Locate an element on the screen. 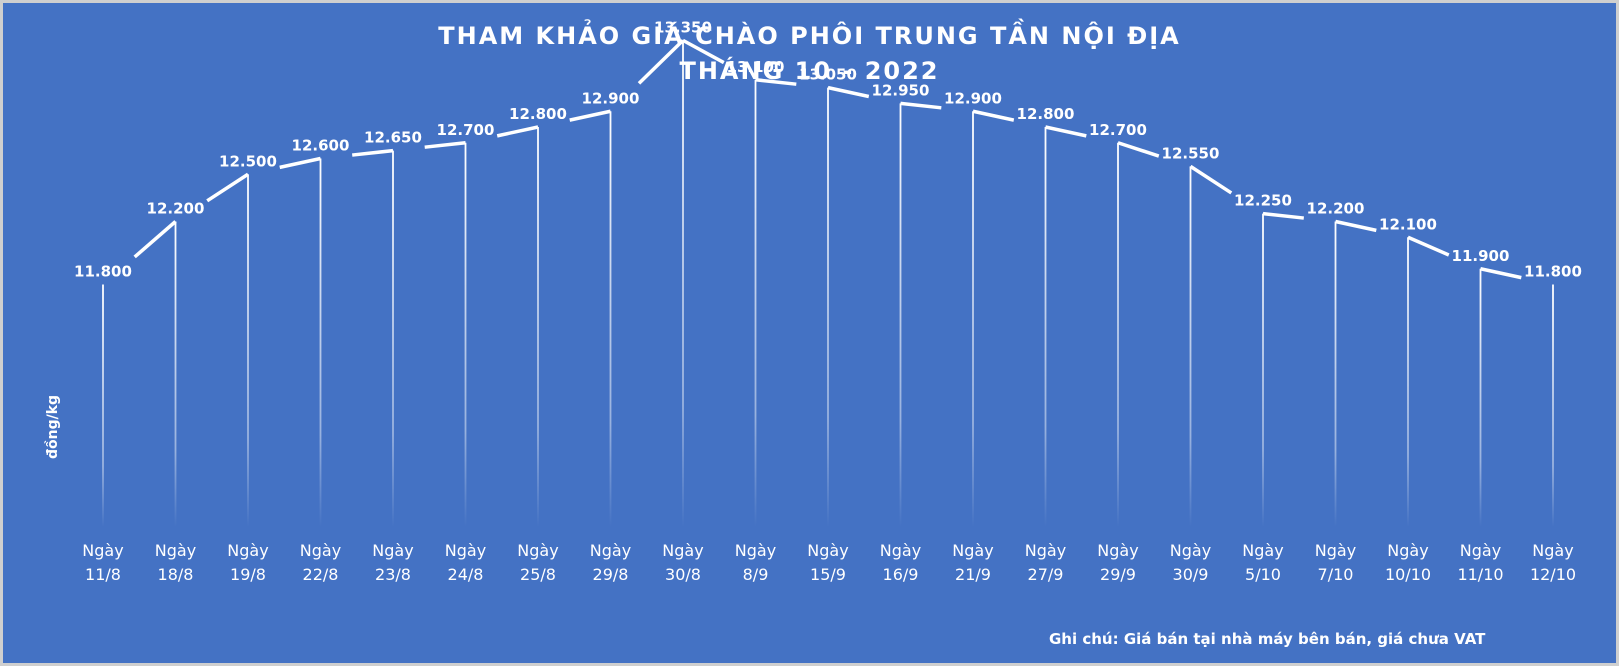 The height and width of the screenshot is (666, 1619). x-tick-label: 23/8 is located at coordinates (393, 574).